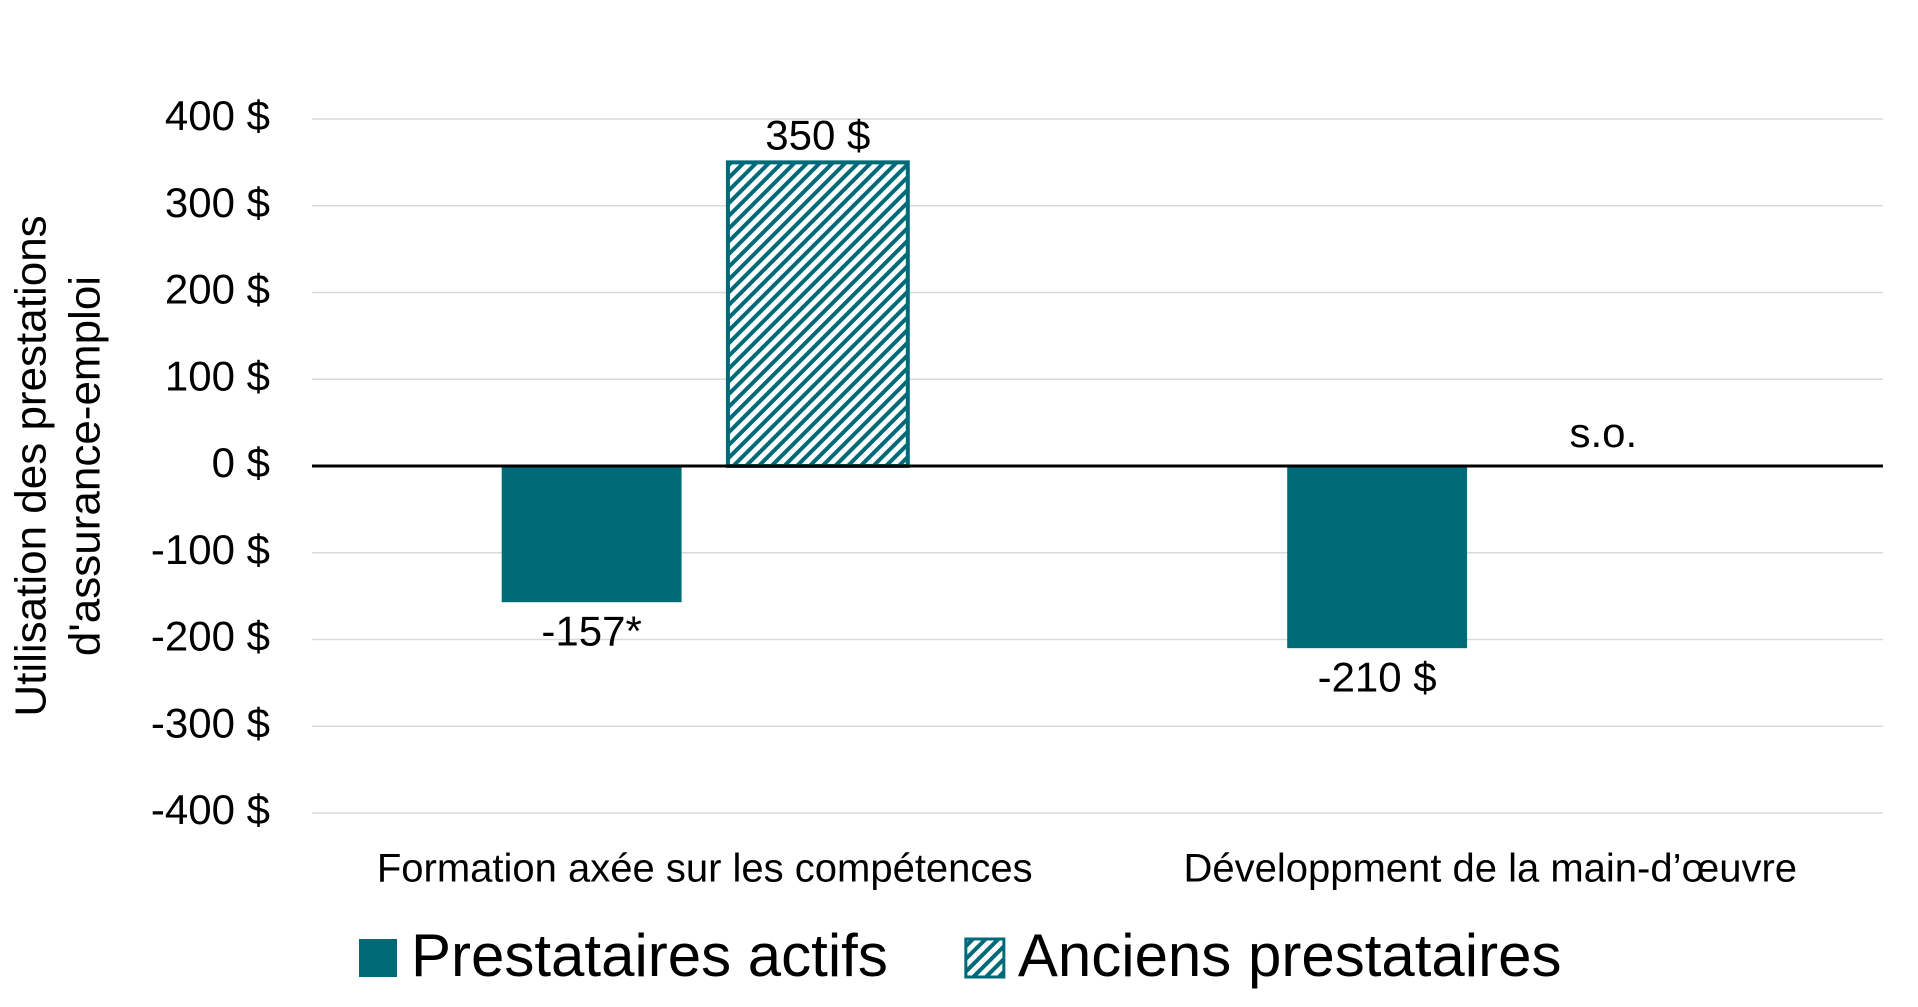 Image resolution: width=1918 pixels, height=1007 pixels. I want to click on y-tick-label: -100 $, so click(210, 549).